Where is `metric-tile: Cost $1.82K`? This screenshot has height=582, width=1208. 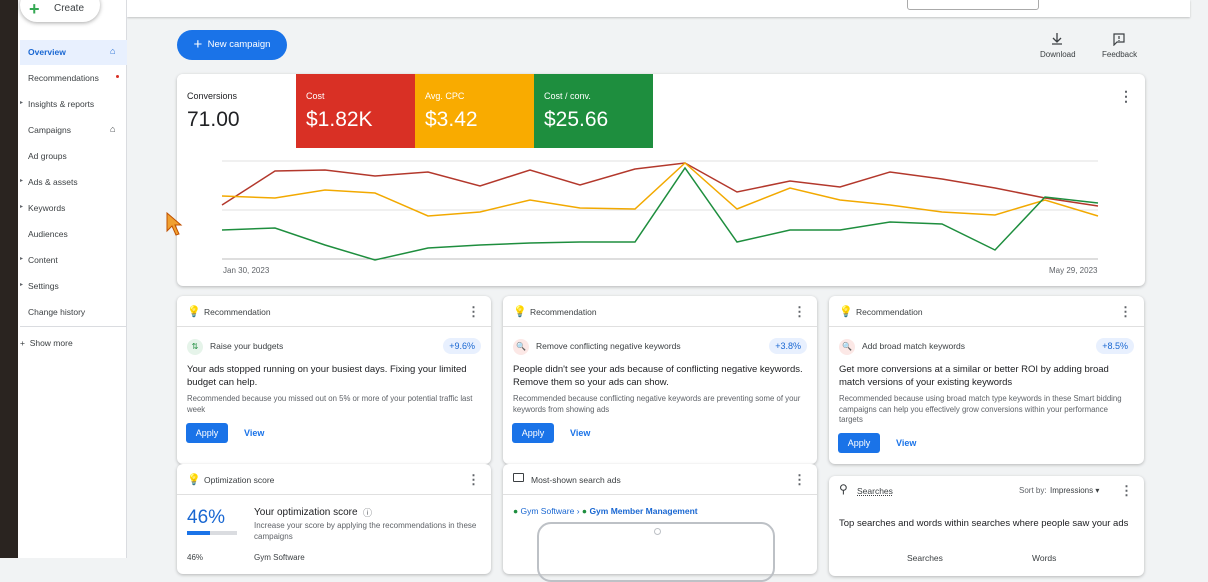 metric-tile: Cost $1.82K is located at coordinates (355, 111).